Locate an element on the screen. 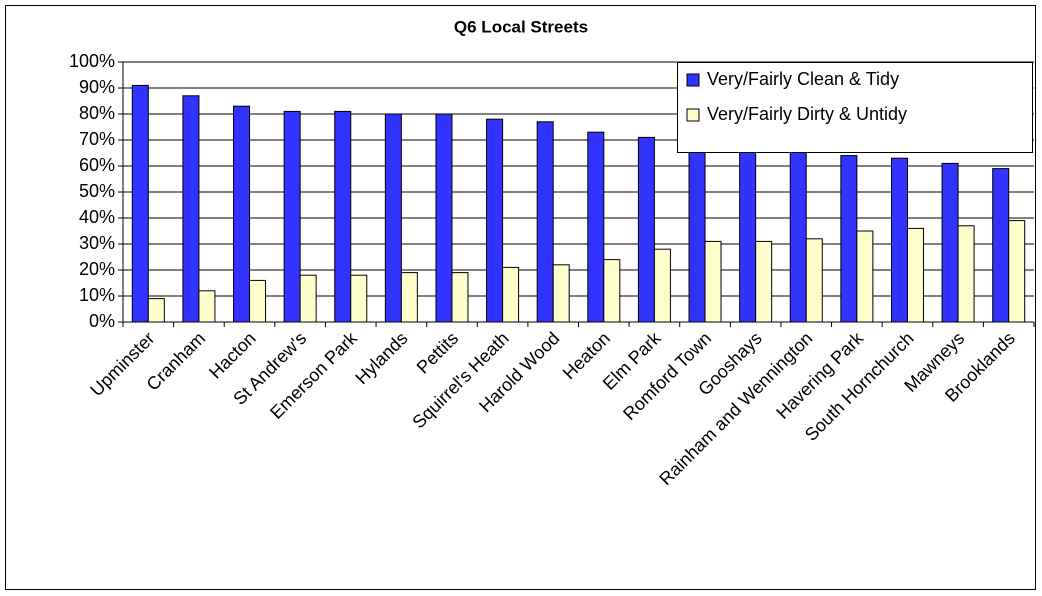  y-tick-label: 80% is located at coordinates (97, 113).